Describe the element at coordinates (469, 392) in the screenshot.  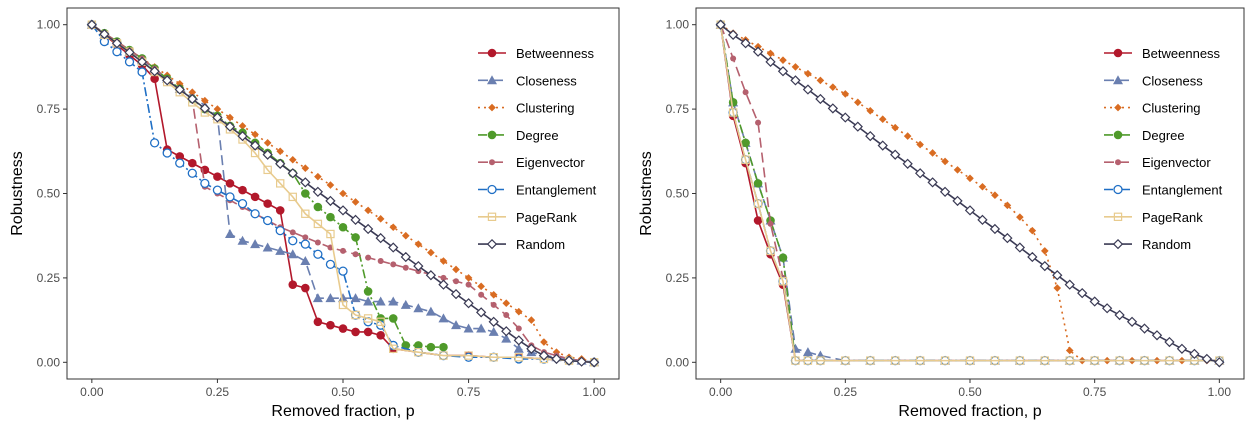
I see `x-tick-label: 0.75` at that location.